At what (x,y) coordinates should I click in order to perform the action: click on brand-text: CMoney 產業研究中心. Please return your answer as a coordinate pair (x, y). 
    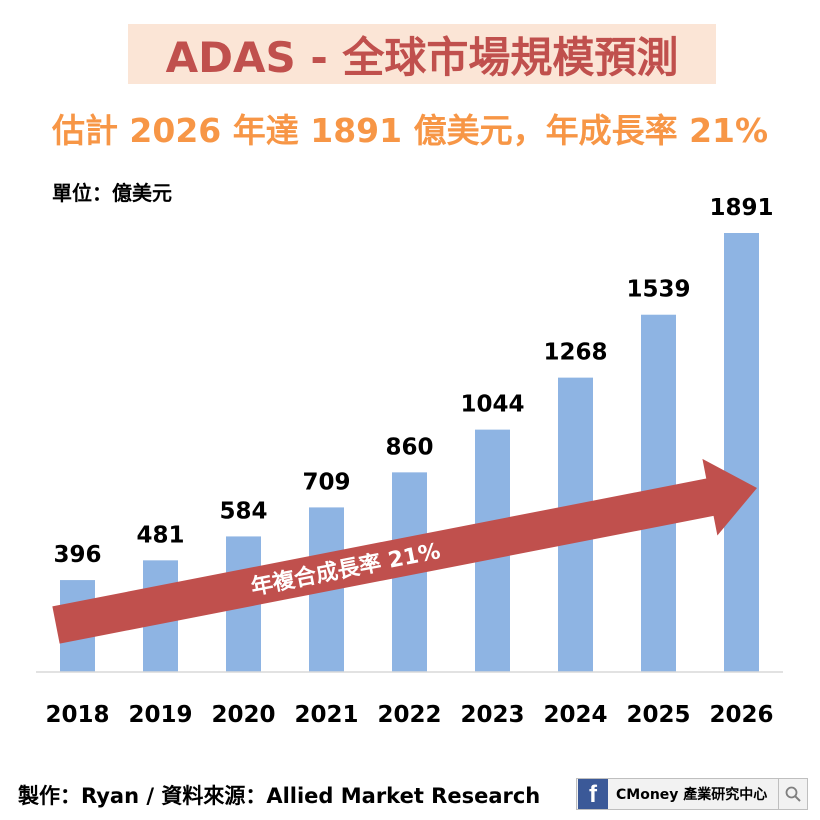
    Looking at the image, I should click on (692, 795).